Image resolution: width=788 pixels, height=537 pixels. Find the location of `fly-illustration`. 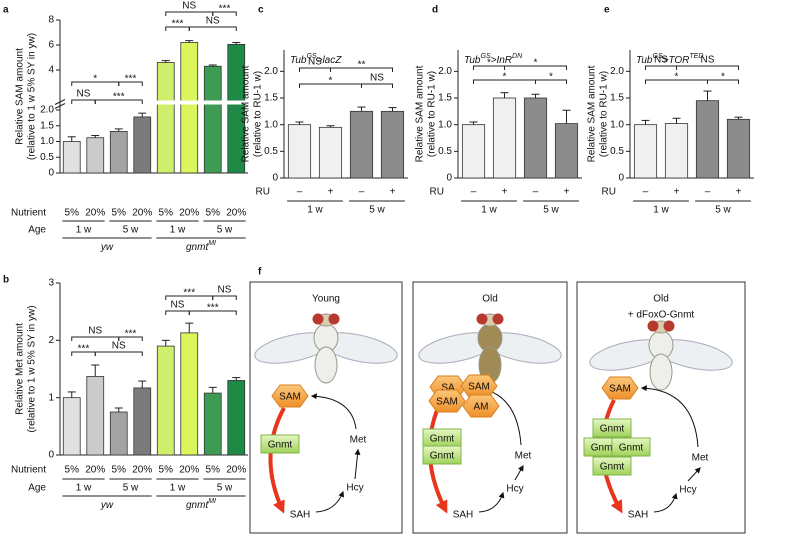

fly-illustration is located at coordinates (661, 355).